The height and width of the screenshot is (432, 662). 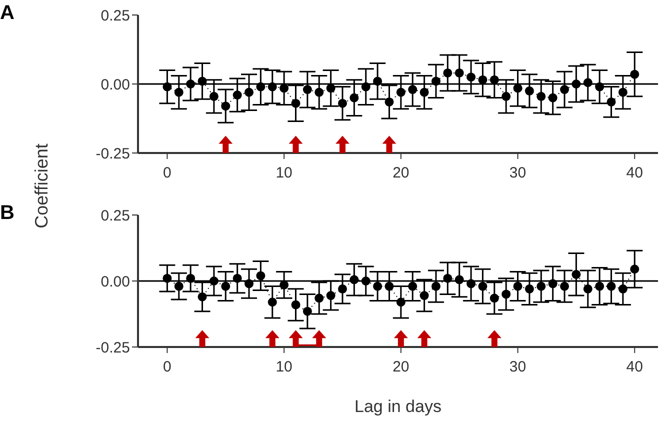 What do you see at coordinates (7, 213) in the screenshot?
I see `chart-title: B` at bounding box center [7, 213].